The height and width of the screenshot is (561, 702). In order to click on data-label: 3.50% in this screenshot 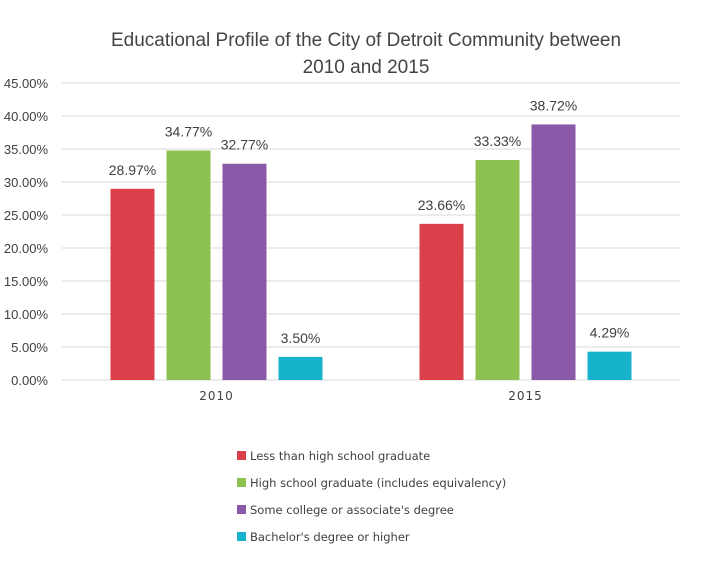, I will do `click(301, 338)`.